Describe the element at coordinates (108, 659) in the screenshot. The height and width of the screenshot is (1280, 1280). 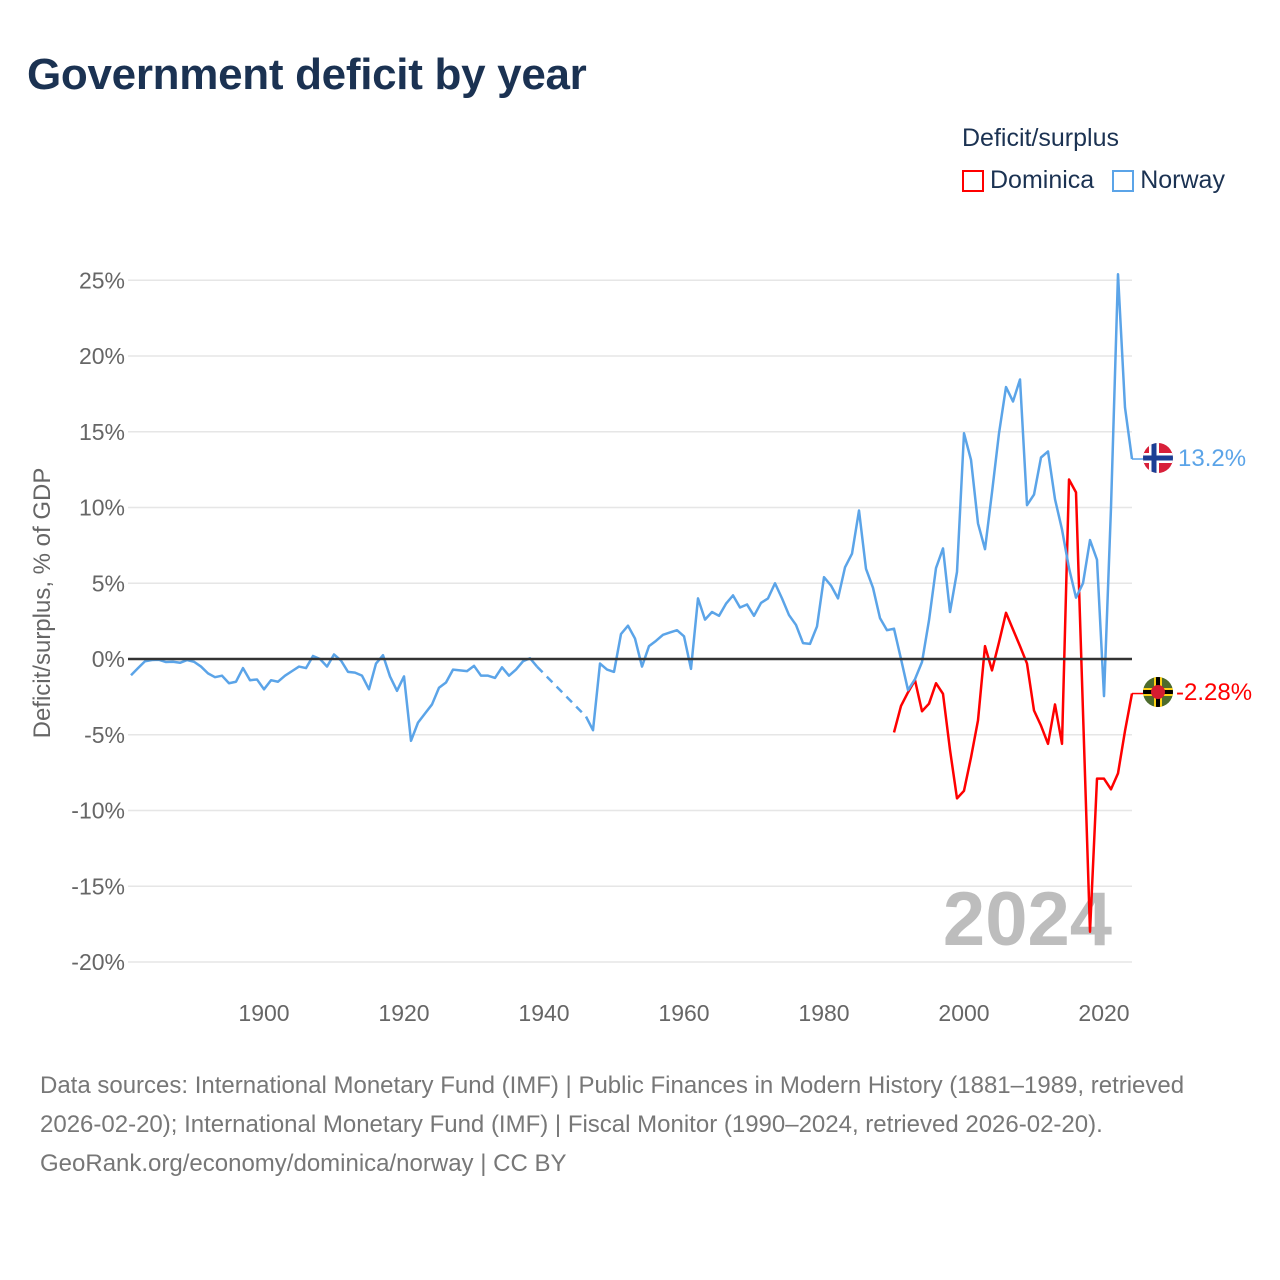
I see `y-tick-label: 0%` at that location.